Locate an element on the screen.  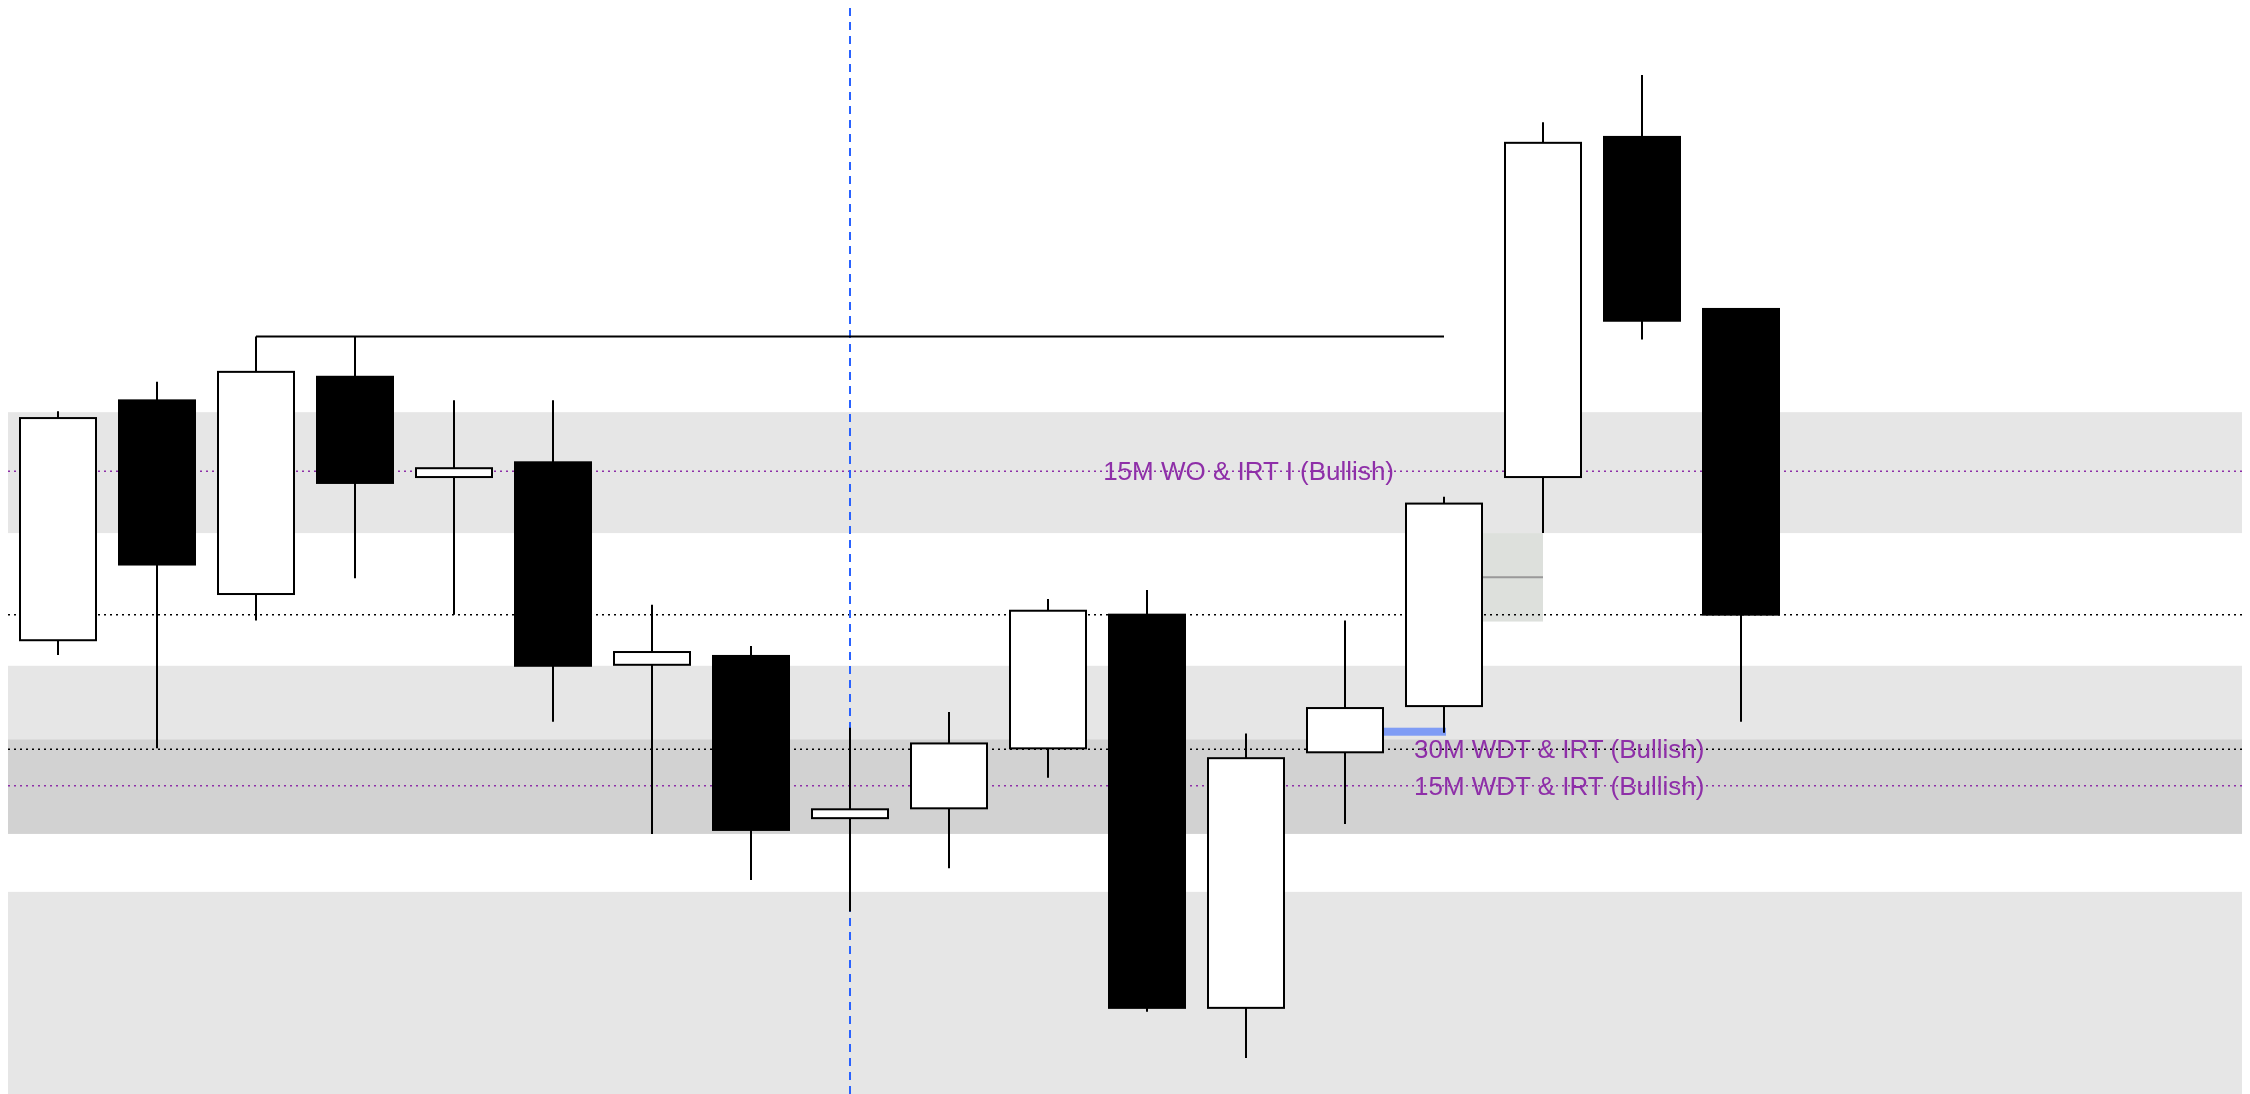
ref-line-label: 30M WDT & IRT (Bullish) is located at coordinates (1559, 749).